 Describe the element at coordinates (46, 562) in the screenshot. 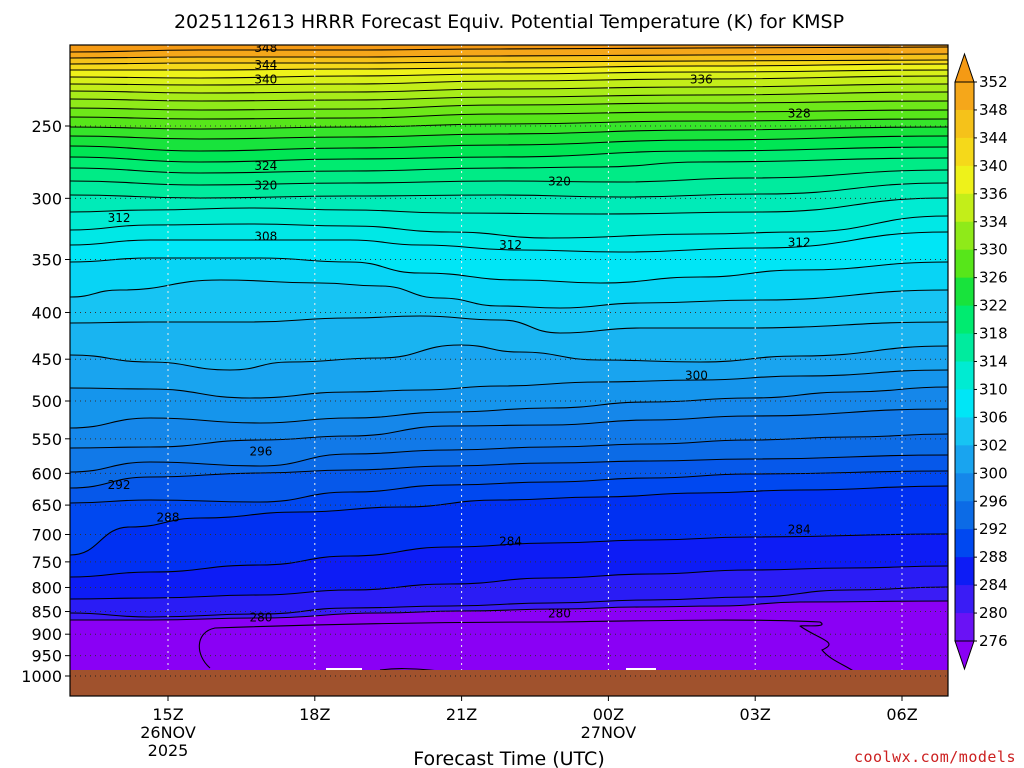

I see `y-tick-label: 750` at that location.